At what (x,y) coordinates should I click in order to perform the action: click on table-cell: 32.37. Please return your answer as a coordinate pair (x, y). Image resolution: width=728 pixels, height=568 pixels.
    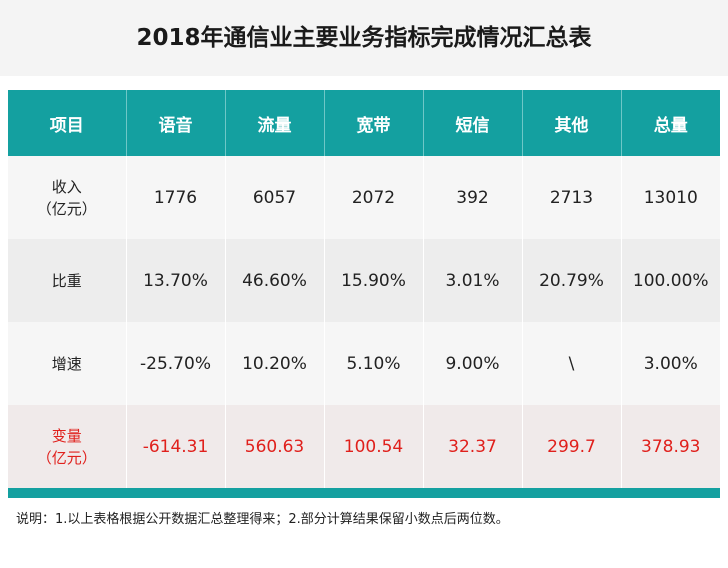
    Looking at the image, I should click on (472, 446).